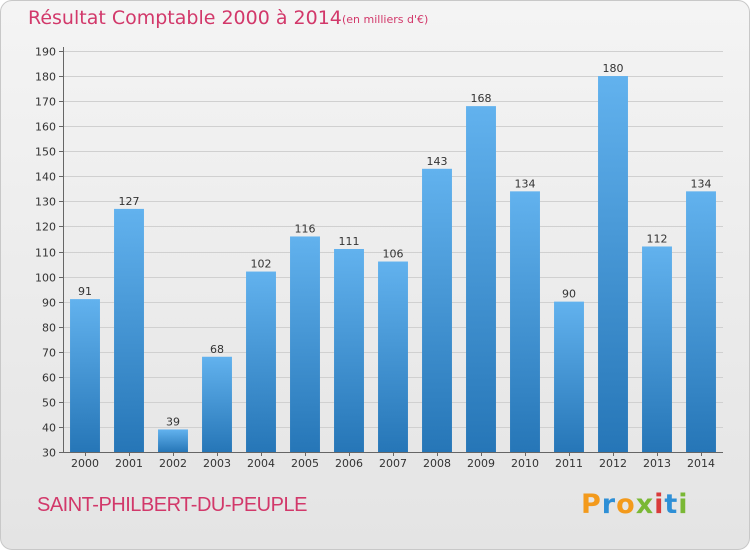  What do you see at coordinates (657, 463) in the screenshot?
I see `x-tick-label: 2013` at bounding box center [657, 463].